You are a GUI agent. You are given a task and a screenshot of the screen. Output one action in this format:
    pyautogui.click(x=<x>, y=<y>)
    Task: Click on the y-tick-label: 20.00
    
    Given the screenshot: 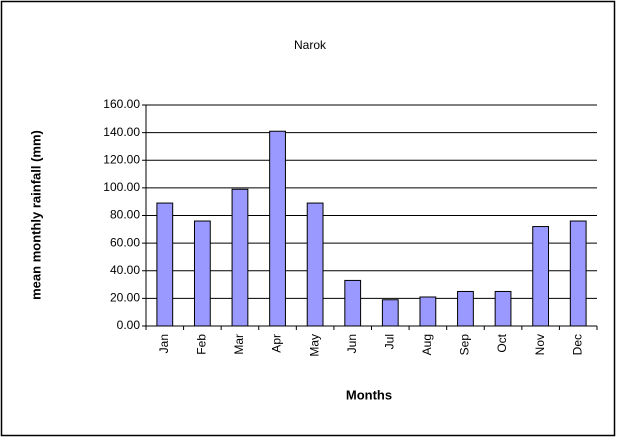 What is the action you would take?
    pyautogui.click(x=125, y=298)
    